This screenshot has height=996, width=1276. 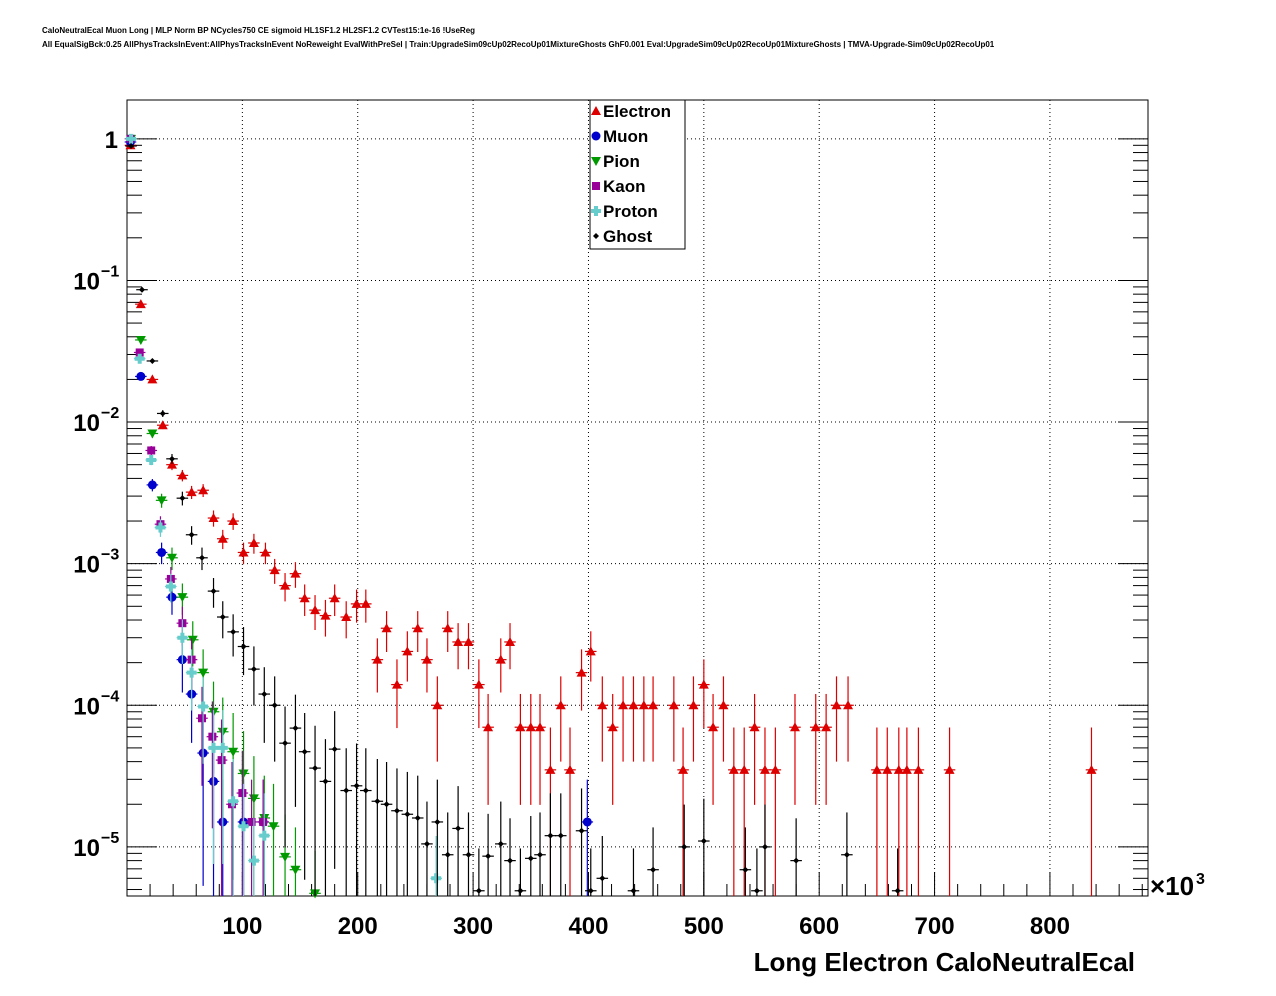 What do you see at coordinates (704, 926) in the screenshot?
I see `x-tick-label: 500` at bounding box center [704, 926].